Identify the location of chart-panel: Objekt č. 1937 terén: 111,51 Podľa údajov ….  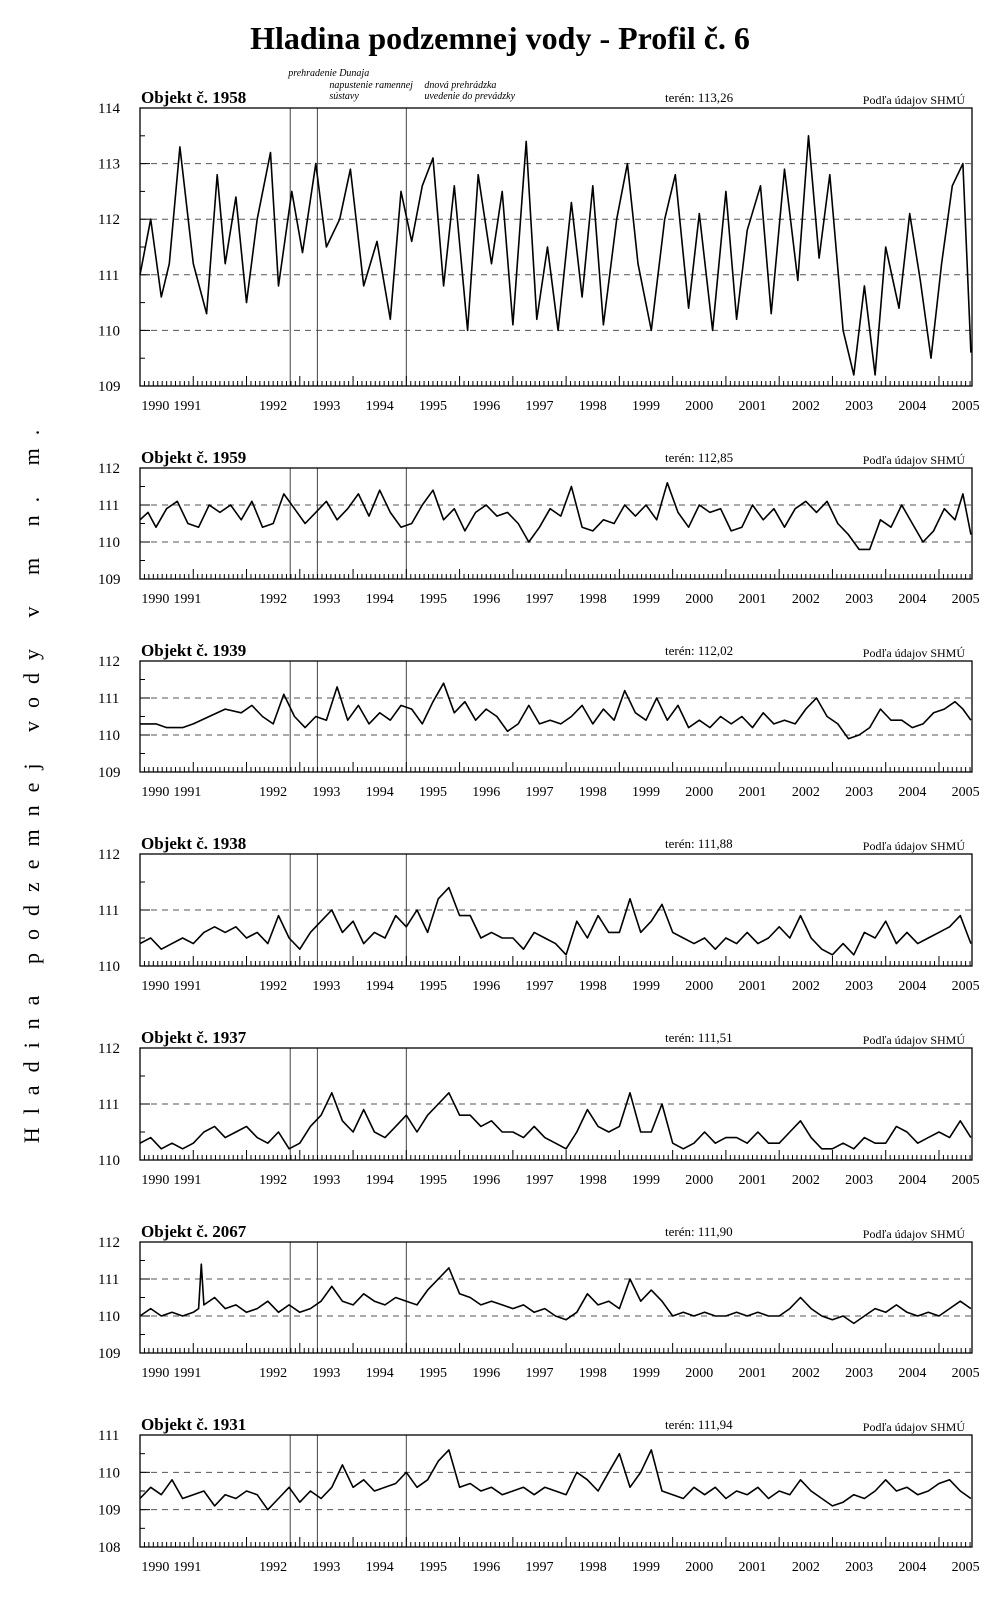
(539, 1108).